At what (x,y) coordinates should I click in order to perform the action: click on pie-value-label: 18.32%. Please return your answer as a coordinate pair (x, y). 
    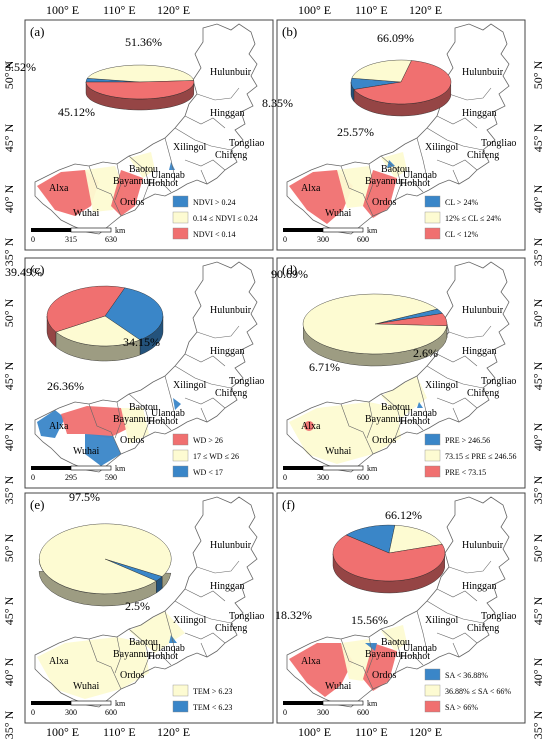
    Looking at the image, I should click on (293, 615).